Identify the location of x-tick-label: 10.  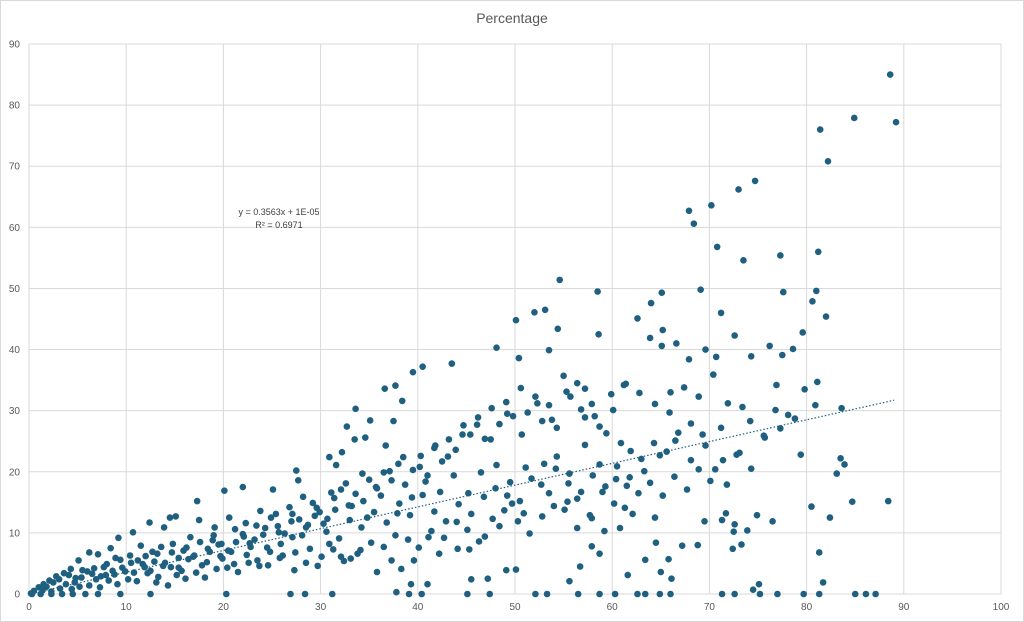
(127, 607).